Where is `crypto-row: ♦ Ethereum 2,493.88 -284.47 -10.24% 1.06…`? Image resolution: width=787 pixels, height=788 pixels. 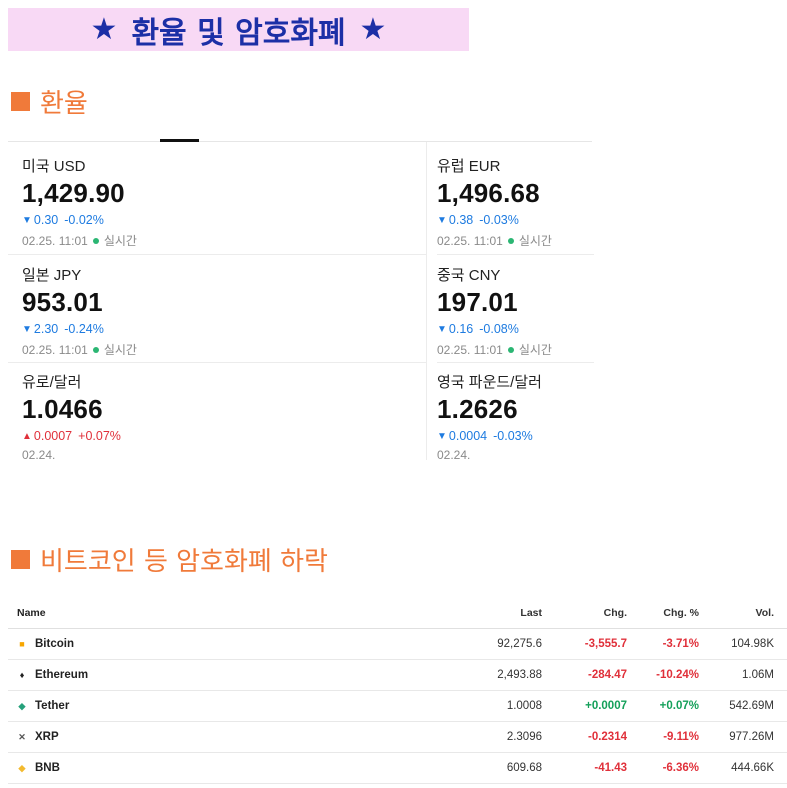 crypto-row: ♦ Ethereum 2,493.88 -284.47 -10.24% 1.06… is located at coordinates (397, 675).